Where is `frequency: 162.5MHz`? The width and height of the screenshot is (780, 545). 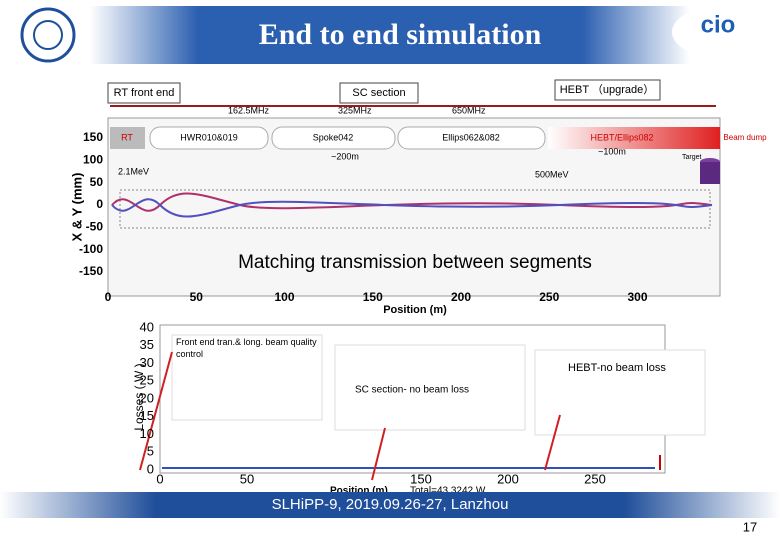
frequency: 162.5MHz is located at coordinates (249, 110).